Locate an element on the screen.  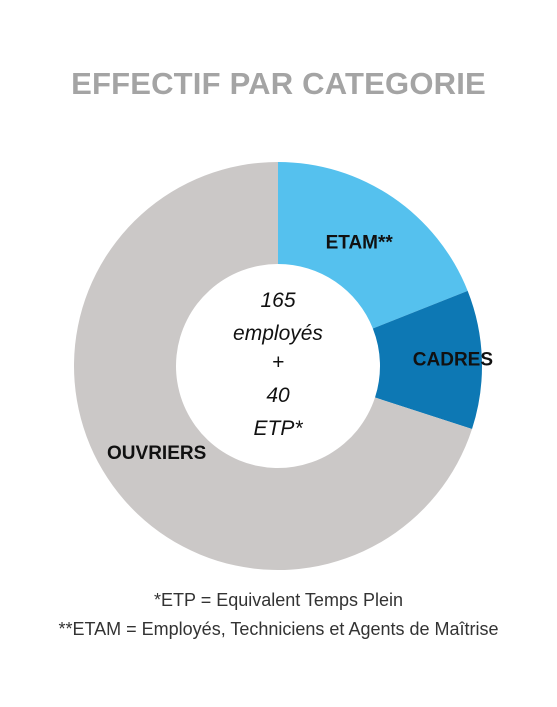
slice-label-cadres: CADRES is located at coordinates (453, 360).